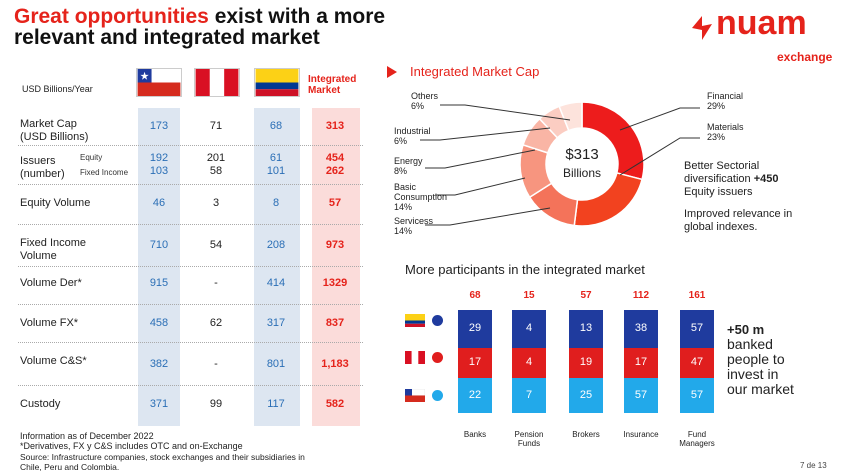 The image size is (844, 473). Describe the element at coordinates (49, 323) in the screenshot. I see `row-label-volume-fx: Volume FX*` at that location.